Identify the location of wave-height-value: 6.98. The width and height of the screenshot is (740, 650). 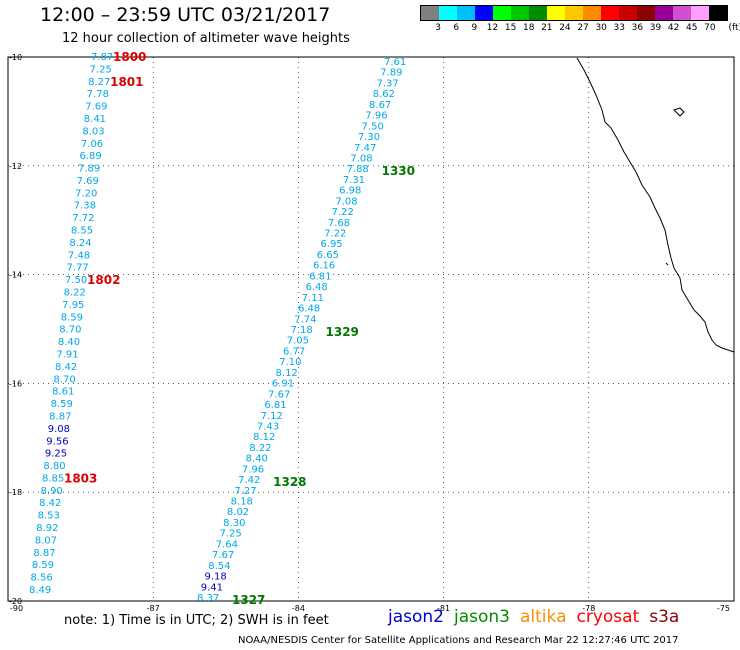
(350, 191).